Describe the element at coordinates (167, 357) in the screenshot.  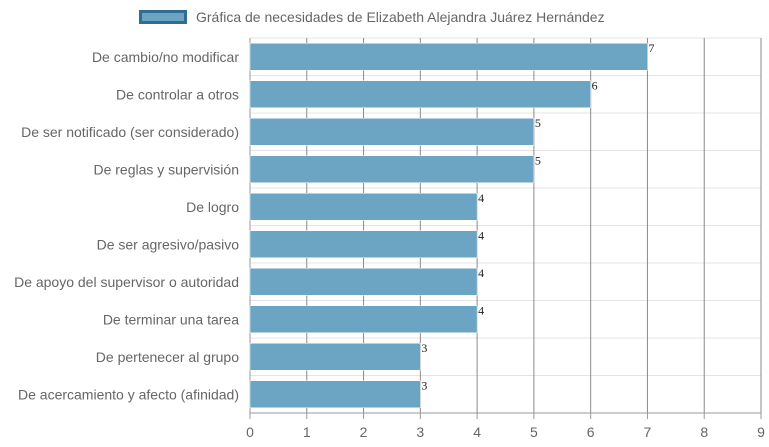
I see `category-label: De pertenecer al grupo` at that location.